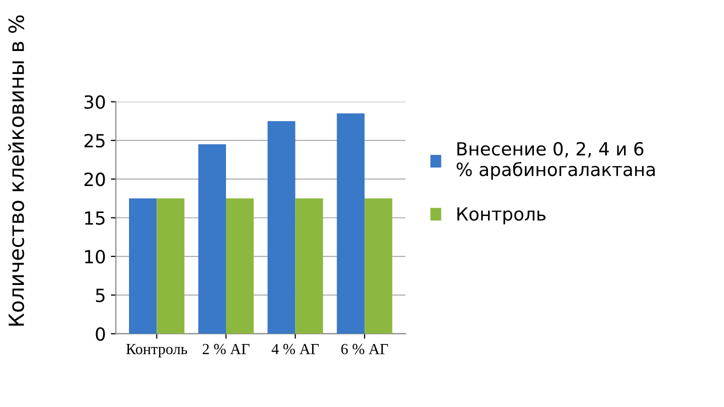 The height and width of the screenshot is (407, 724). What do you see at coordinates (226, 349) in the screenshot?
I see `x-tick-label: 2 % АГ` at bounding box center [226, 349].